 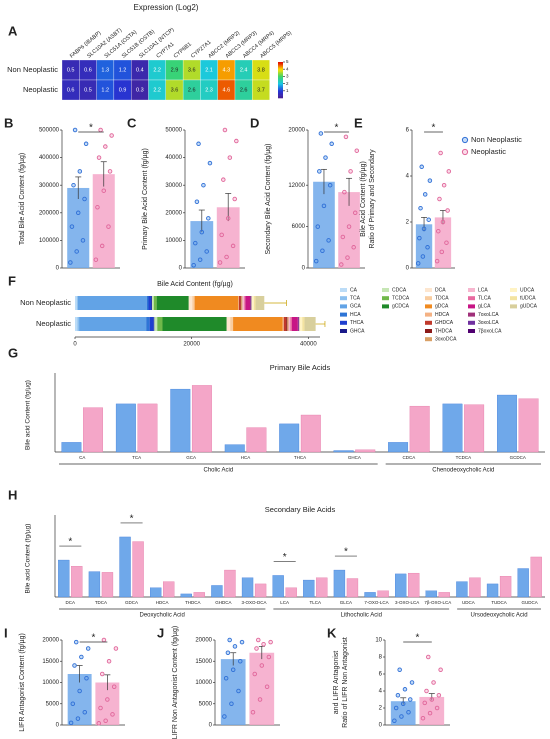 What do you see at coordinates (173, 241) in the screenshot?
I see `y-tick-label: 10000` at bounding box center [173, 241].